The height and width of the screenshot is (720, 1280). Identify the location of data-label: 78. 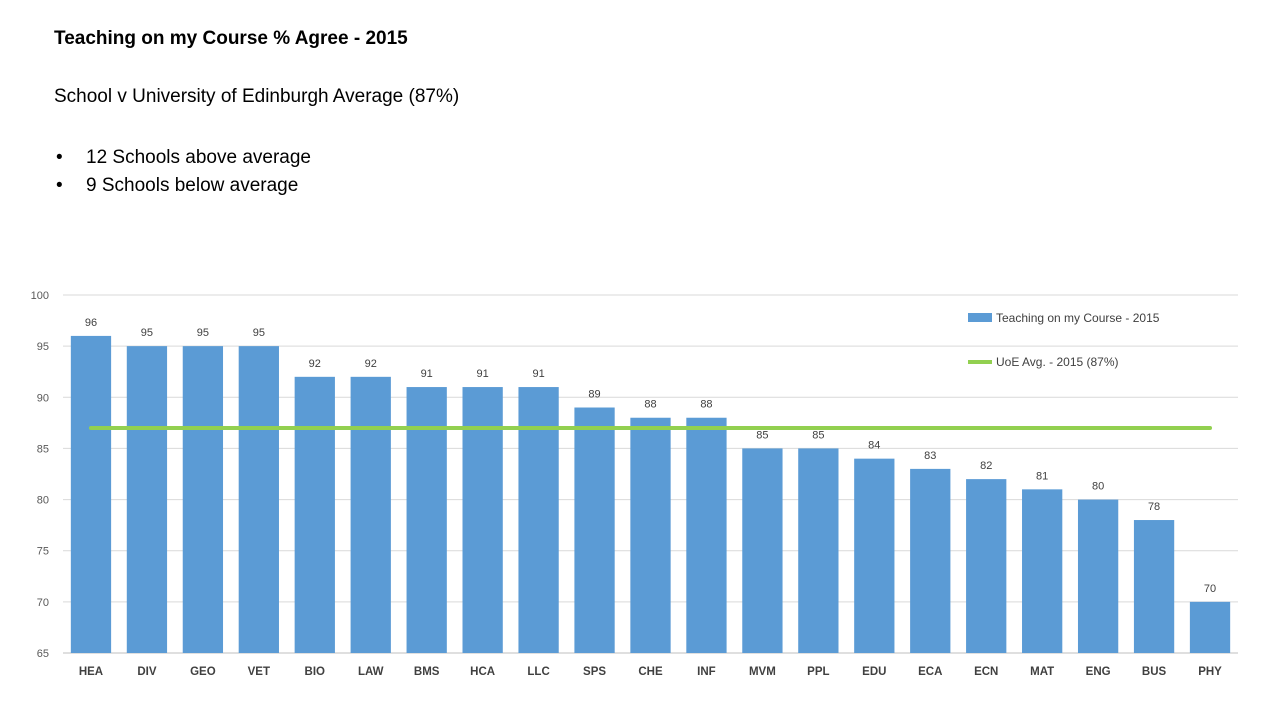
(1154, 507).